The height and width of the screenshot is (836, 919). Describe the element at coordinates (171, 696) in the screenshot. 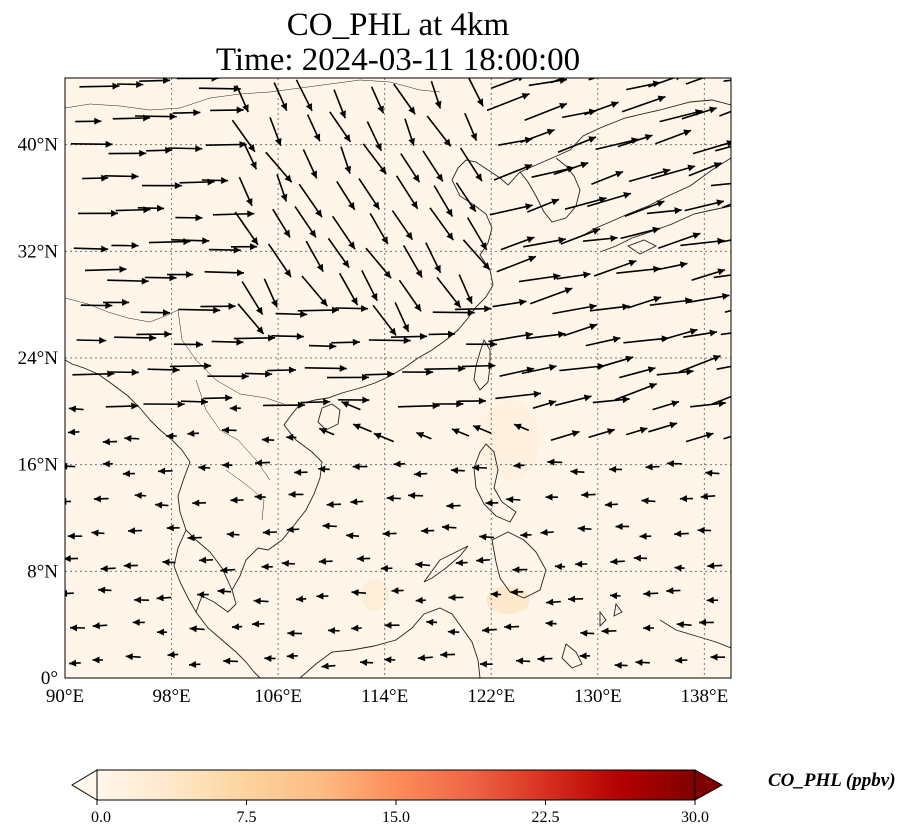

I see `lon-tick-label: 98°E` at that location.